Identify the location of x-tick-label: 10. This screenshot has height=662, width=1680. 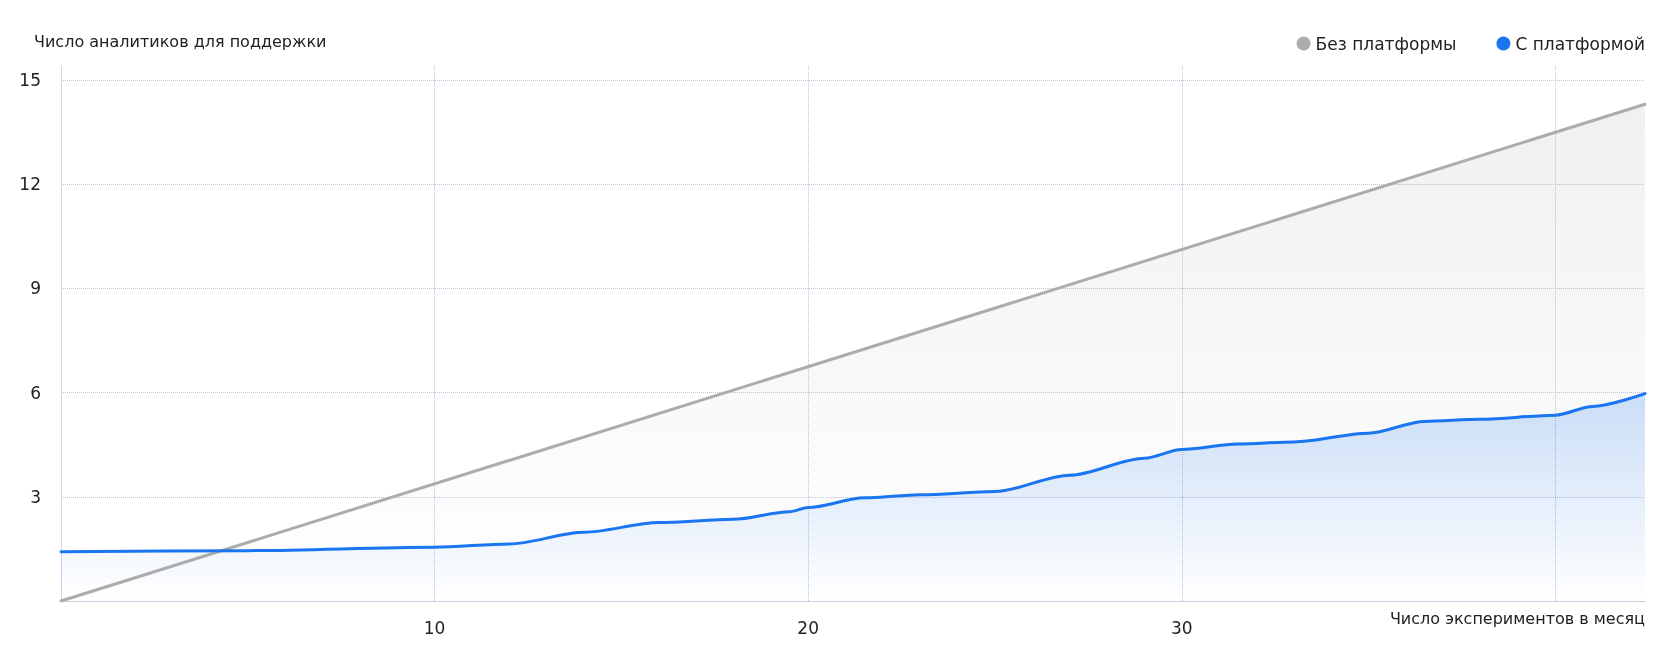
(434, 627).